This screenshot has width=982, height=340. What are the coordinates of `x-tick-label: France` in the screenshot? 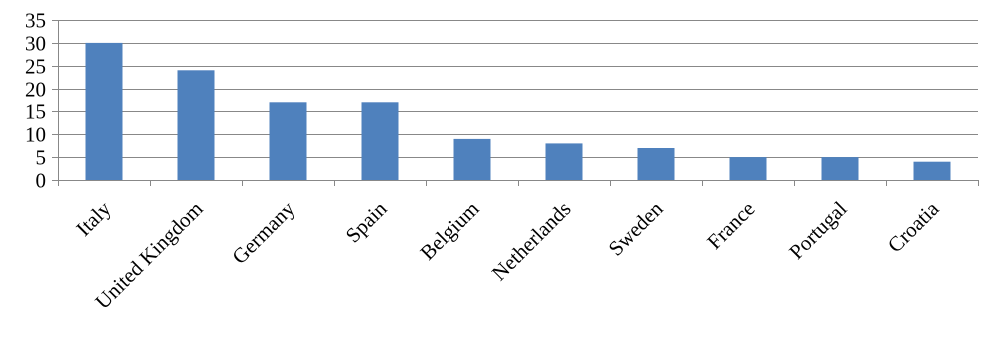 It's located at (730, 225).